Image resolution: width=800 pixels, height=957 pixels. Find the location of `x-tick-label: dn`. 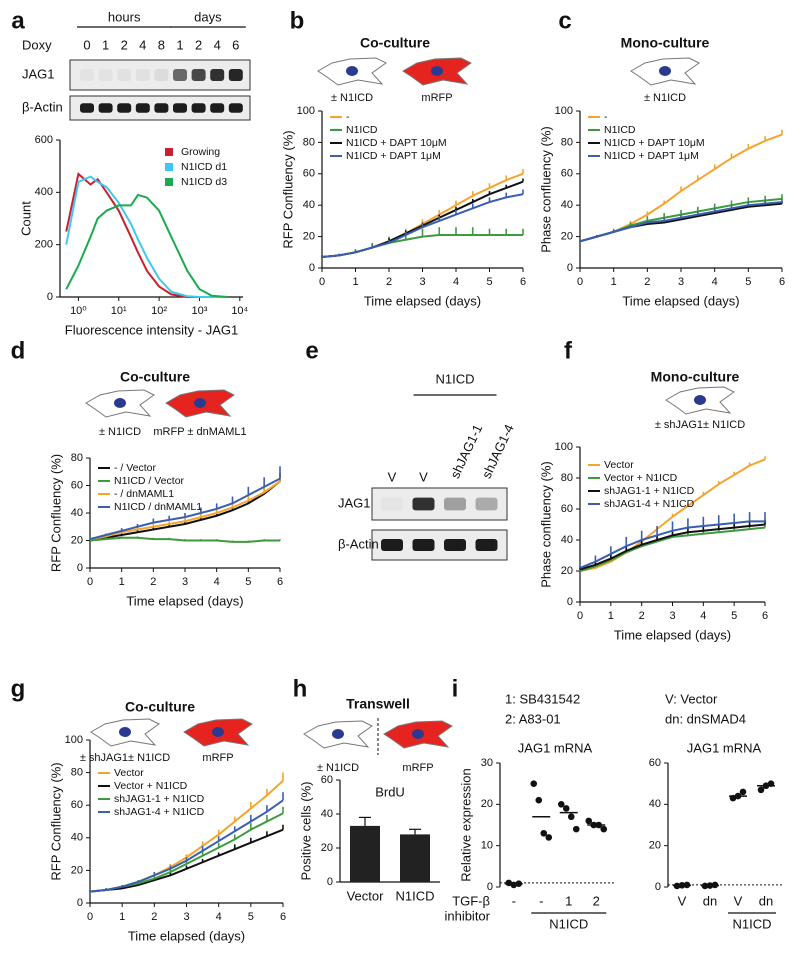

x-tick-label: dn is located at coordinates (710, 900).